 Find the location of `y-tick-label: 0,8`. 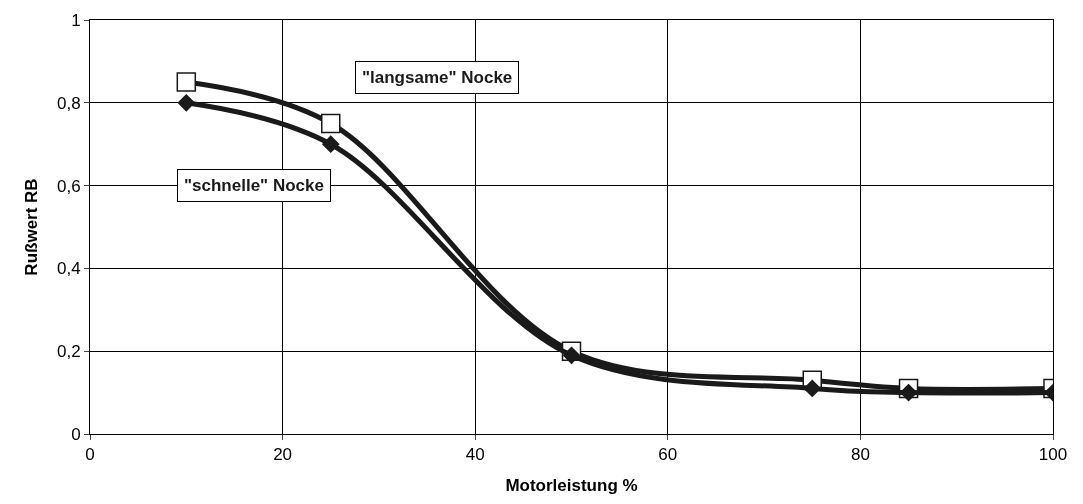

y-tick-label: 0,8 is located at coordinates (68, 103).